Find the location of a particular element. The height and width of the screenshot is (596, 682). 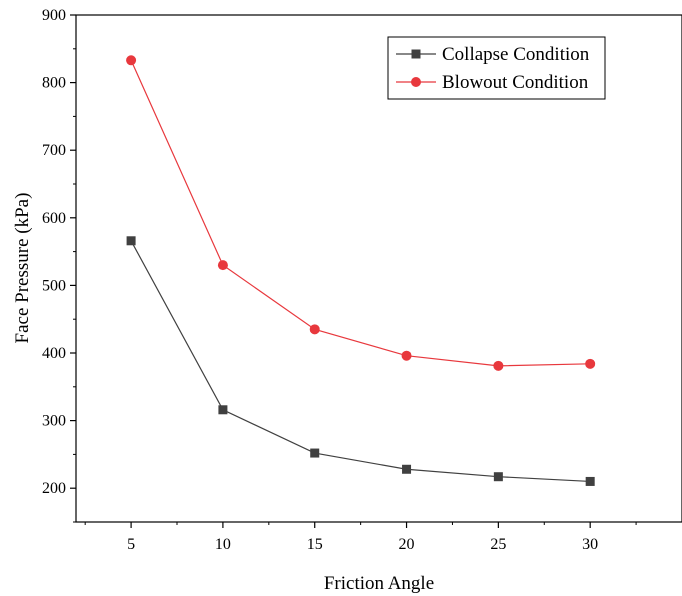

legend-item: Blowout Condition is located at coordinates (492, 82).